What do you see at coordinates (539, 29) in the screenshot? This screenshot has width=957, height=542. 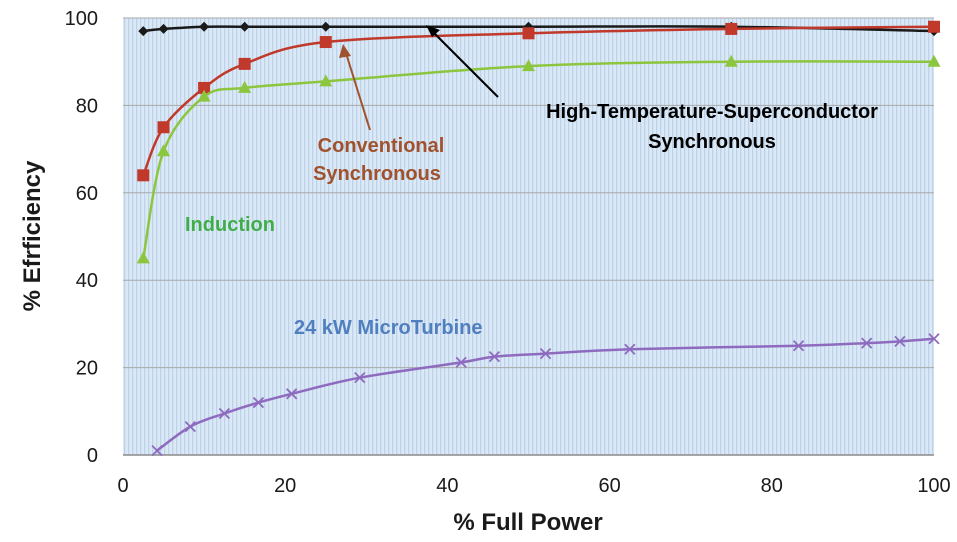 I see `series-line-hts` at bounding box center [539, 29].